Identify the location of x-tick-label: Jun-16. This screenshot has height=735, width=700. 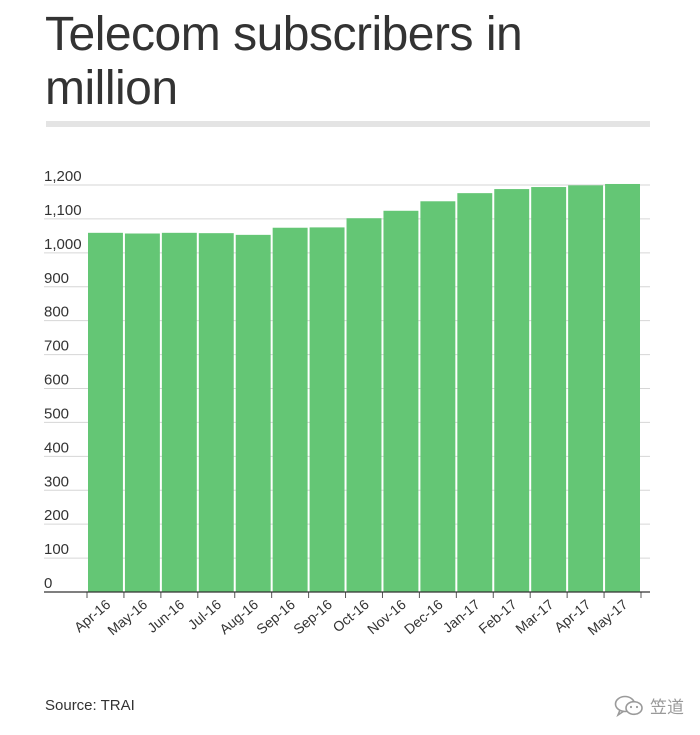
(165, 616).